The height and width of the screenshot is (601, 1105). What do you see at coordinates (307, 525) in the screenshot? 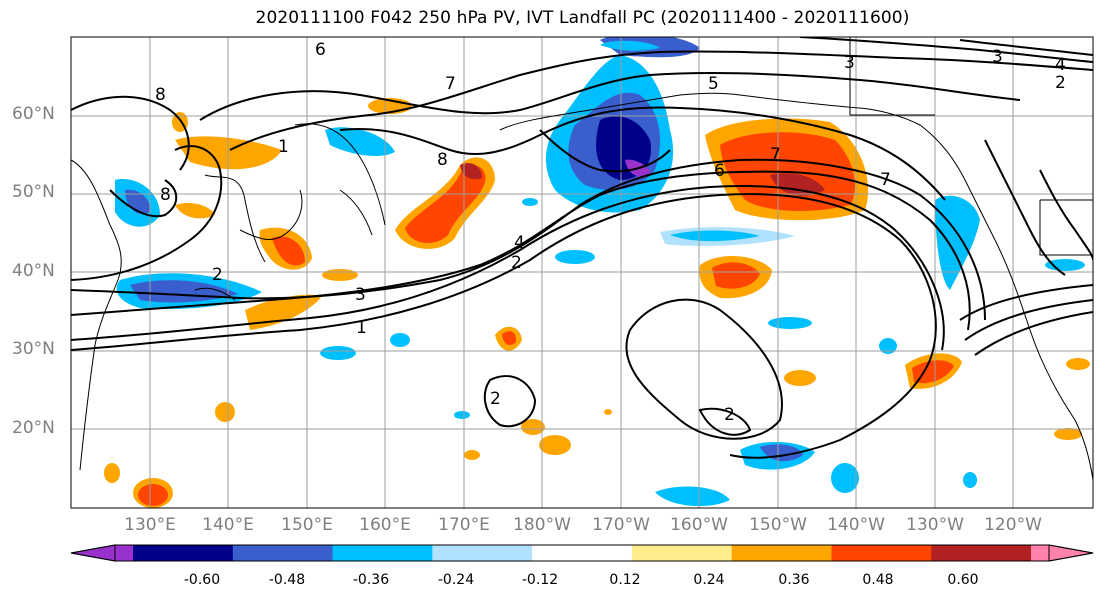
I see `lon-label: 150°E` at bounding box center [307, 525].